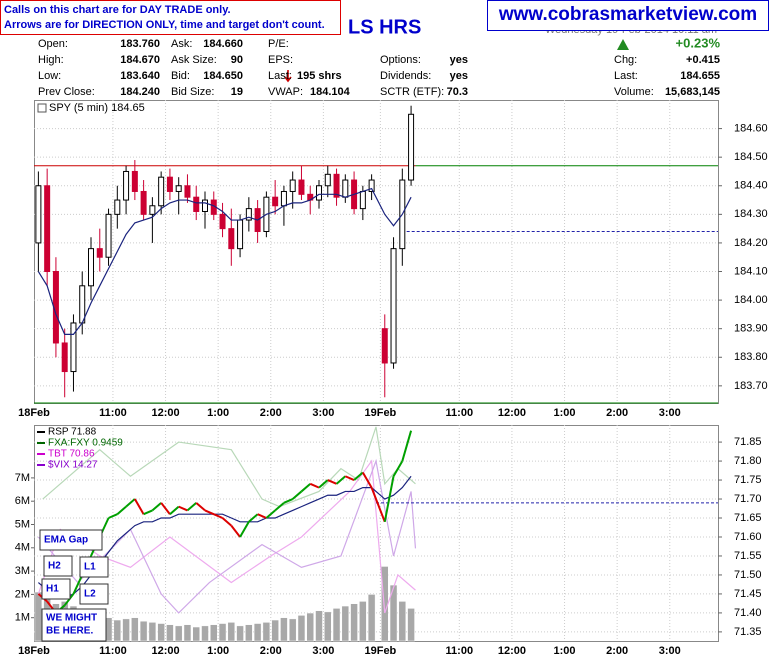 The width and height of the screenshot is (780, 659). I want to click on y-tick-label: 183.70, so click(751, 386).